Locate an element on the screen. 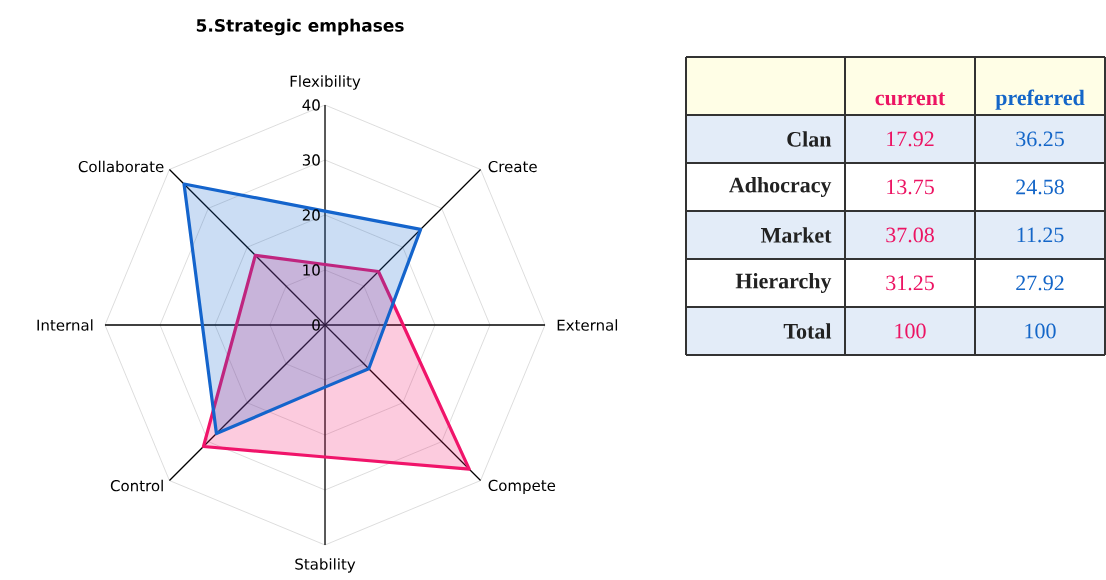 This screenshot has height=580, width=1106. y-tick-label: 0 is located at coordinates (316, 325).